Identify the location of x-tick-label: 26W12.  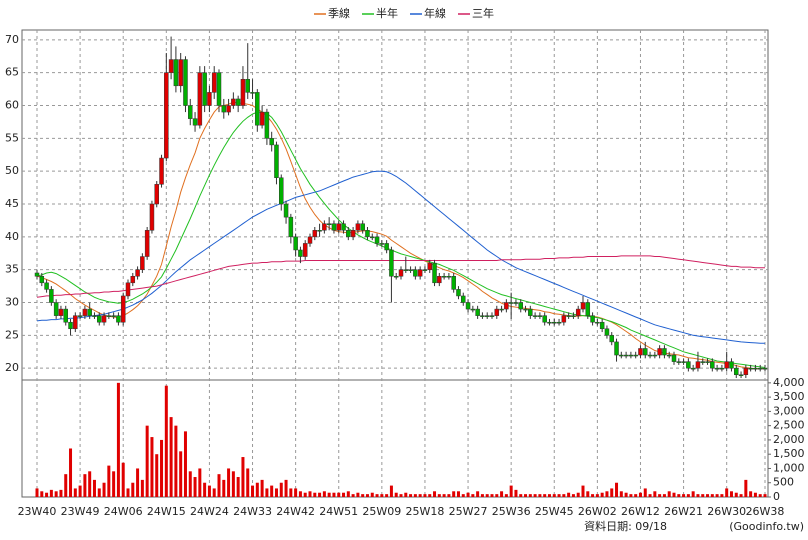
(640, 511).